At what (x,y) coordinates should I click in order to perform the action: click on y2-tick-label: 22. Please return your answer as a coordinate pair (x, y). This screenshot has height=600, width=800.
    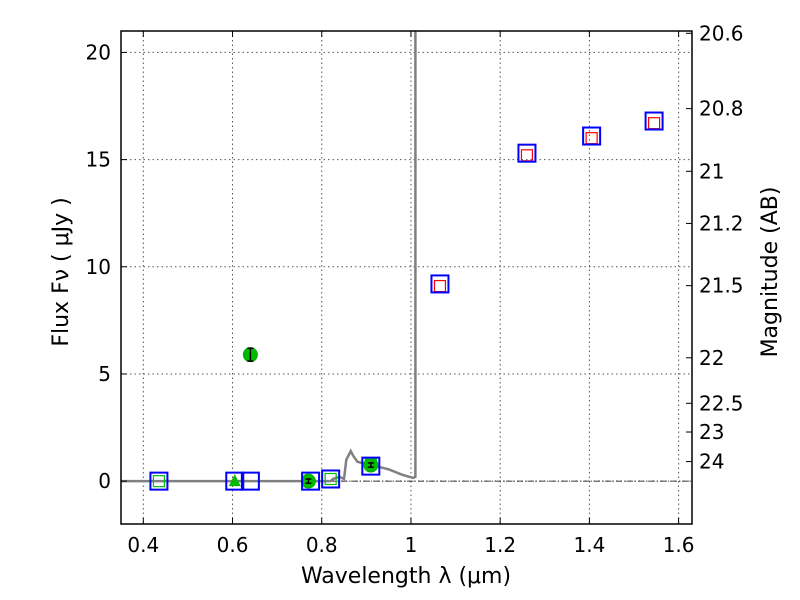
    Looking at the image, I should click on (711, 358).